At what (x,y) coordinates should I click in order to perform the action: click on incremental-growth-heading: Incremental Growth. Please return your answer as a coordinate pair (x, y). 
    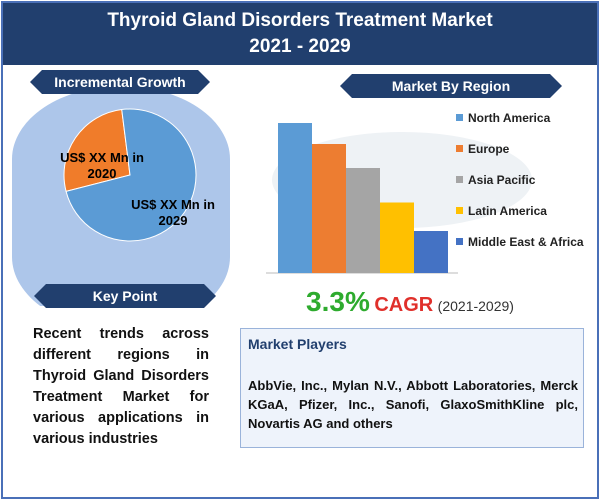
    Looking at the image, I should click on (120, 82).